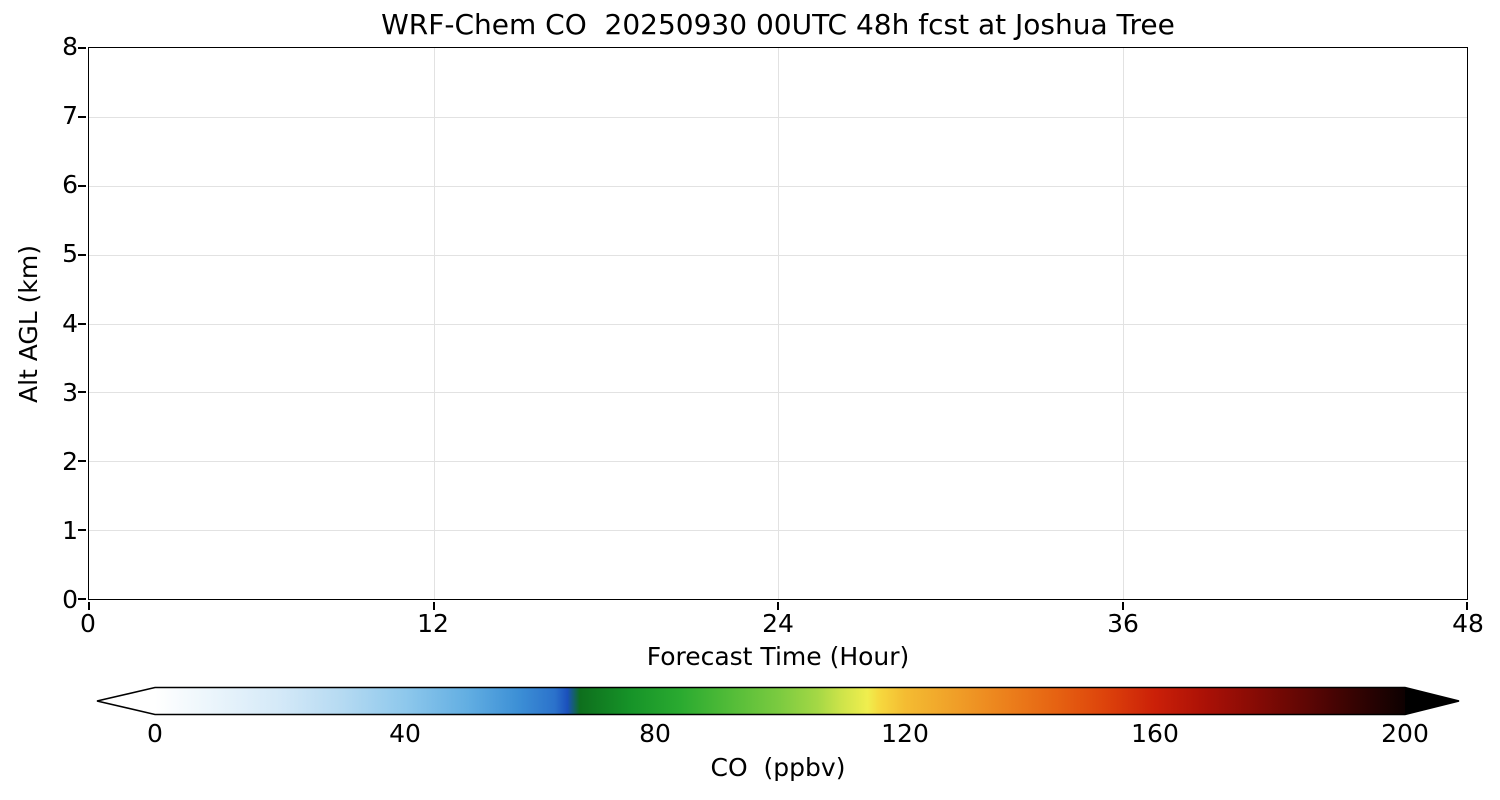 This screenshot has height=800, width=1500. What do you see at coordinates (88, 623) in the screenshot?
I see `x-tick-label: 0` at bounding box center [88, 623].